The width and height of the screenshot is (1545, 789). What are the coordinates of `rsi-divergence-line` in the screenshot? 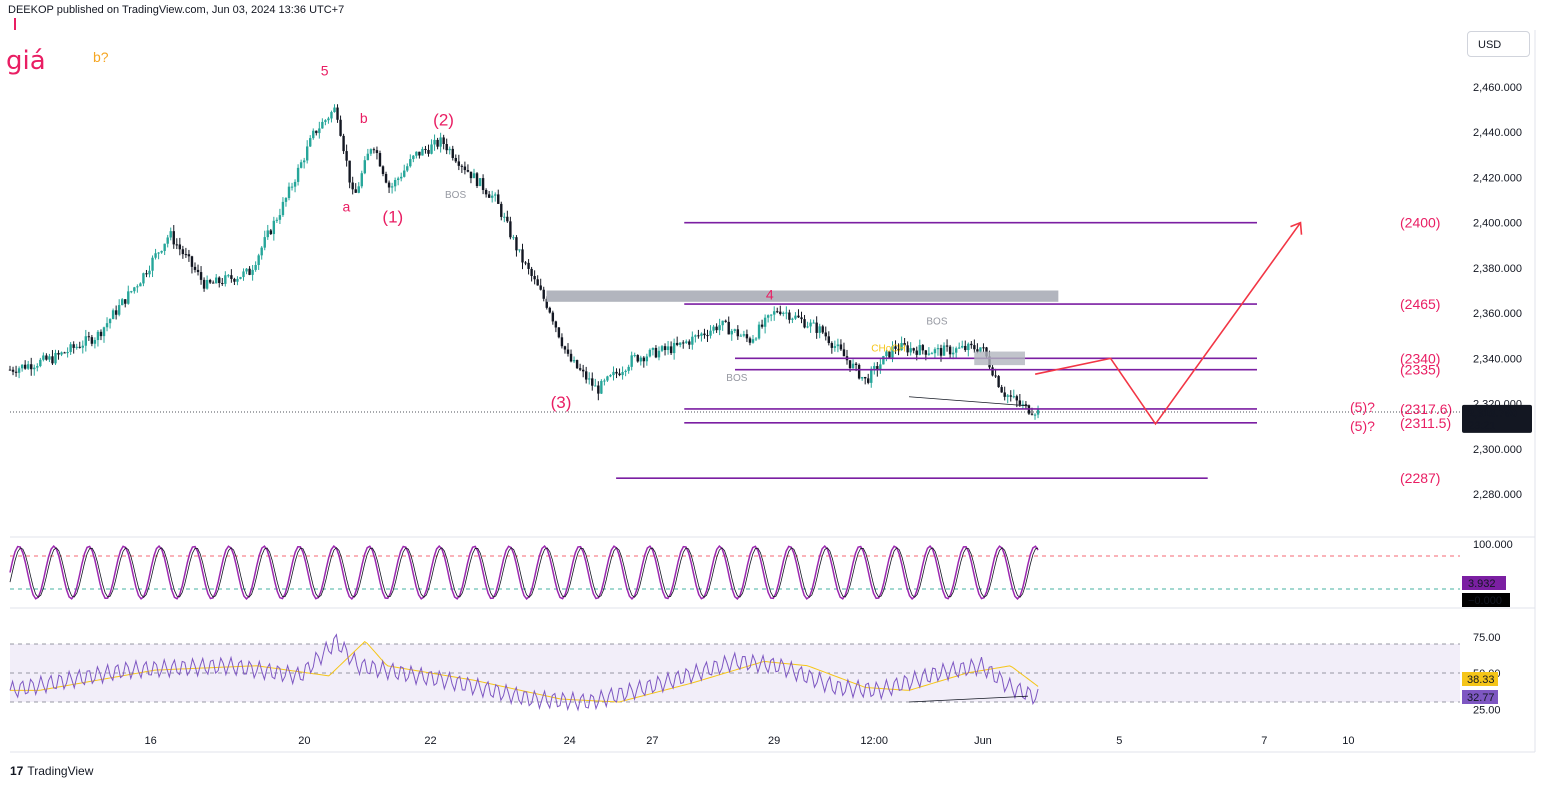 It's located at (968, 699).